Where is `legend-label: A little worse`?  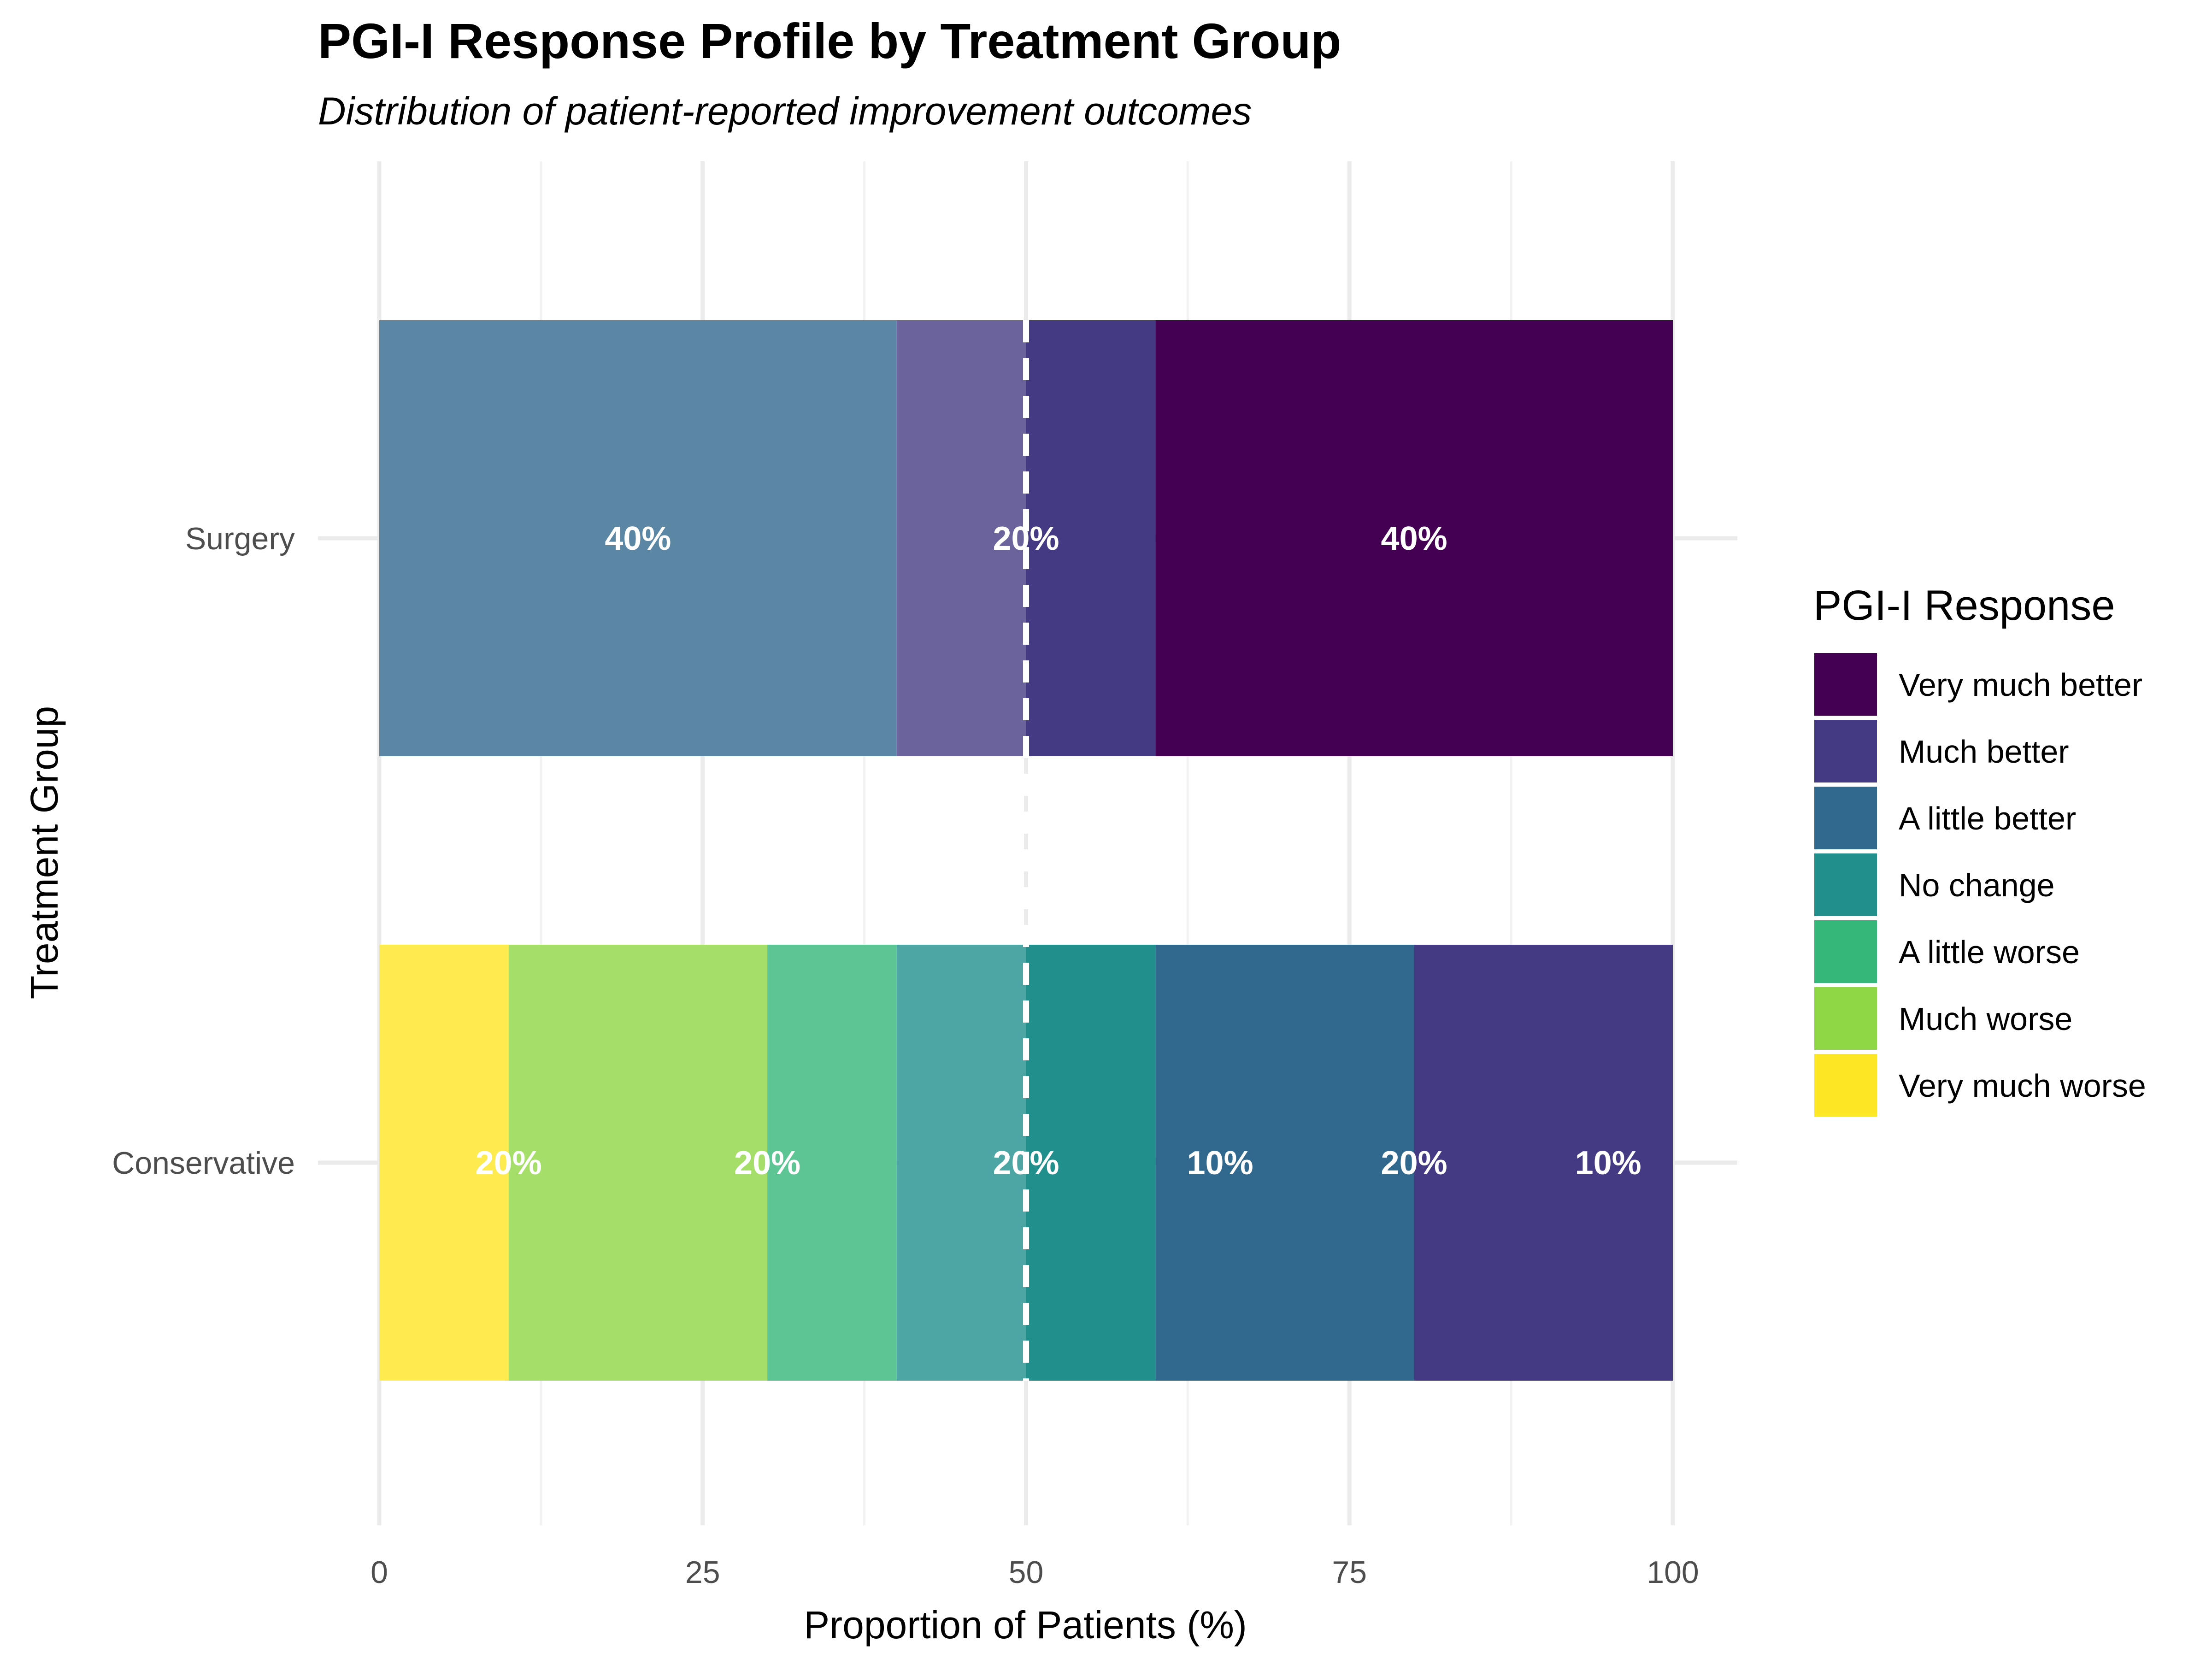
legend-label: A little worse is located at coordinates (1989, 952).